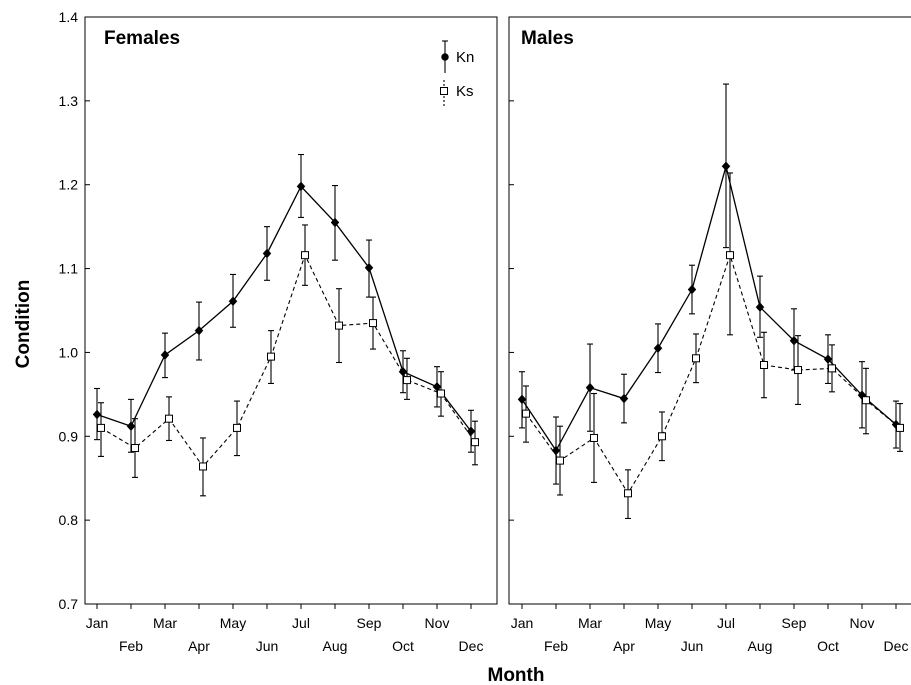  Describe the element at coordinates (437, 623) in the screenshot. I see `females-x-tick-label: Nov` at that location.